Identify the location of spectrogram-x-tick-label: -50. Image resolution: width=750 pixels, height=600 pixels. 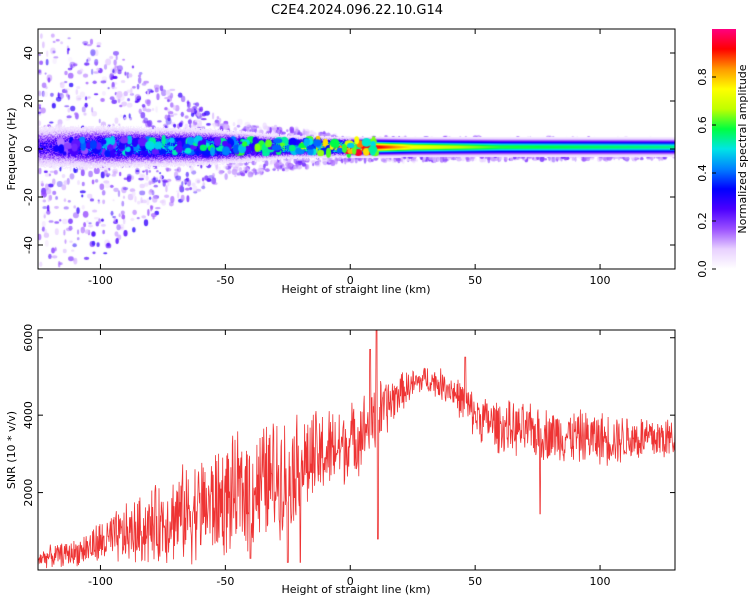
(225, 280).